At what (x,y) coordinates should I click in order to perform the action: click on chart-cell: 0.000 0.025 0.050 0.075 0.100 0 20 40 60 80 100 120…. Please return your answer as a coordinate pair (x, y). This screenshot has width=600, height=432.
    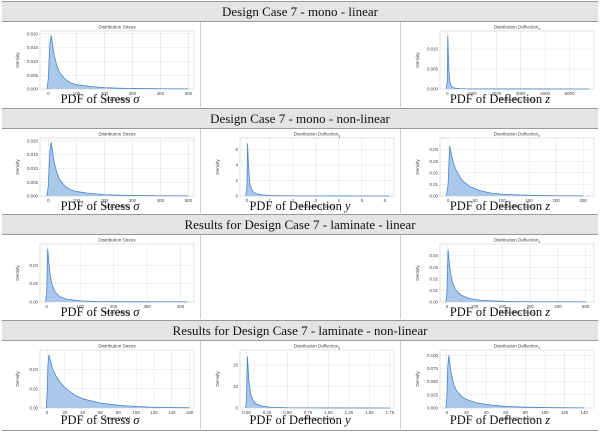
    Looking at the image, I should click on (500, 385).